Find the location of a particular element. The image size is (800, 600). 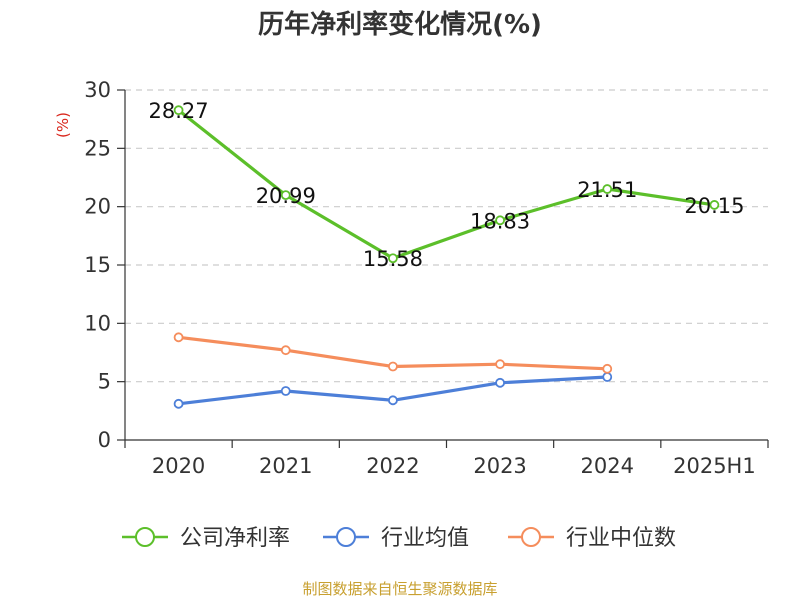

data-label: 20.99 is located at coordinates (286, 196).